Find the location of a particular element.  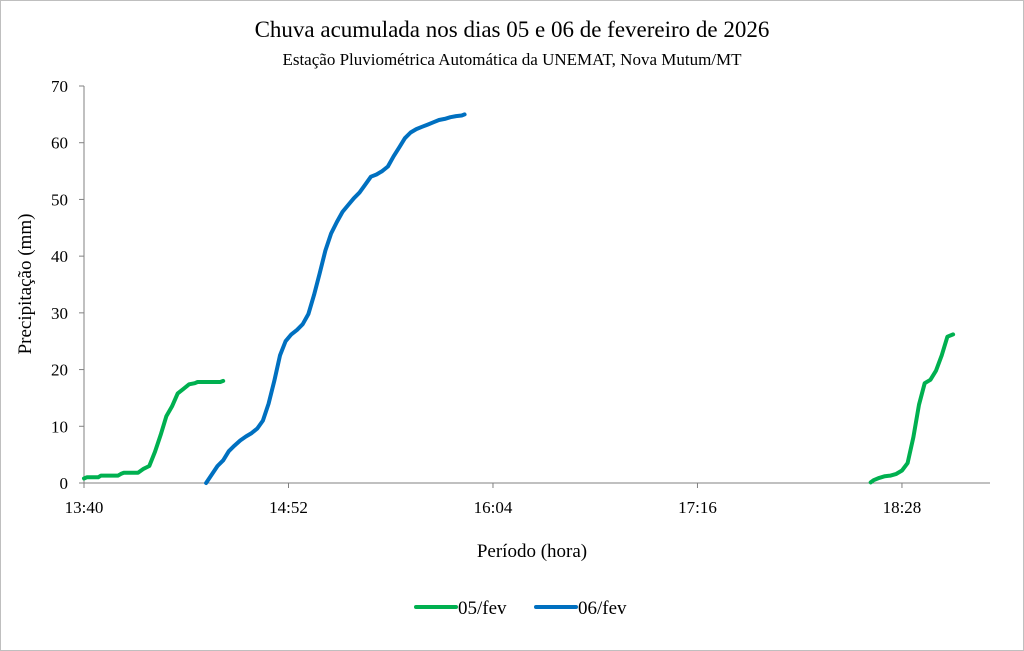

x-tick-label: 16:04 is located at coordinates (493, 507).